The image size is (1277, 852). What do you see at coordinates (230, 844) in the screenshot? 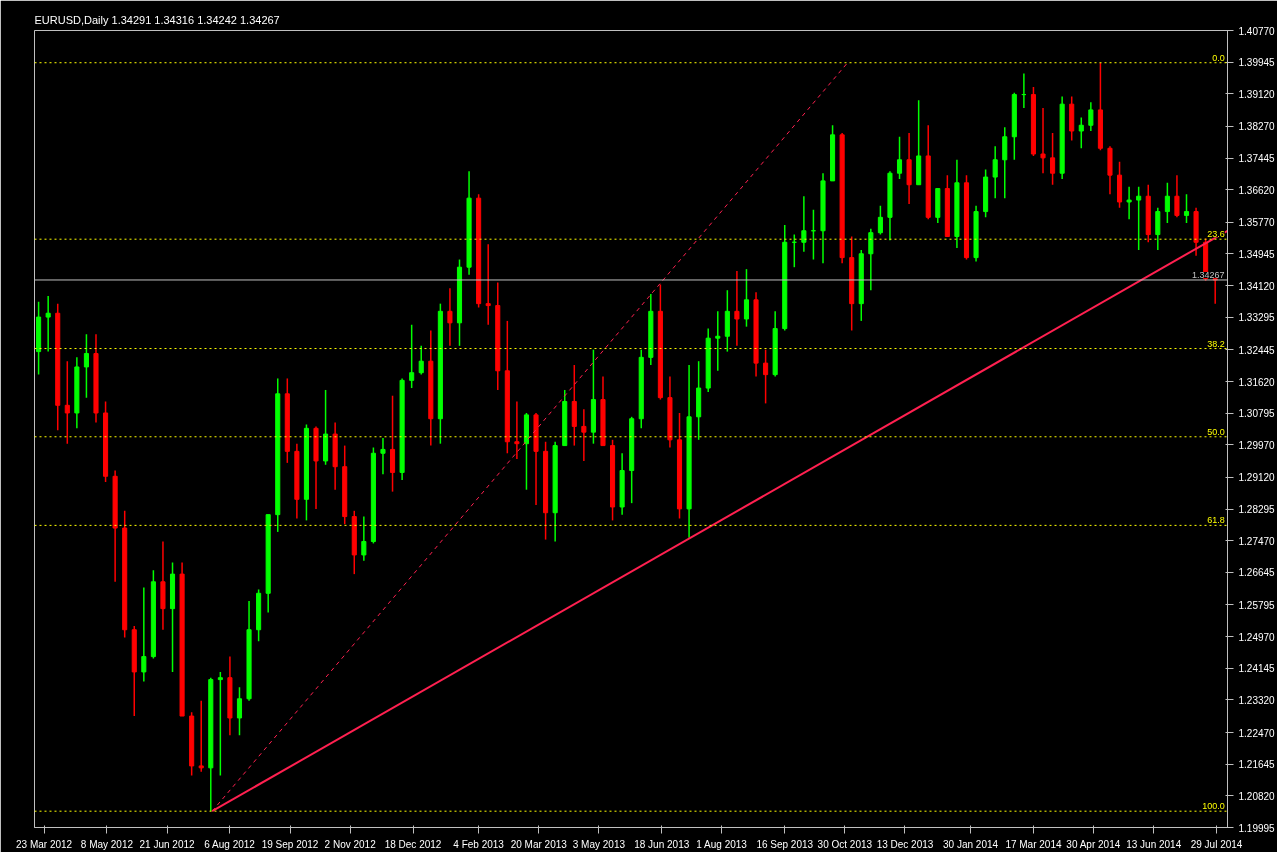
I see `x-tick-label: 6 Aug 2012` at bounding box center [230, 844].